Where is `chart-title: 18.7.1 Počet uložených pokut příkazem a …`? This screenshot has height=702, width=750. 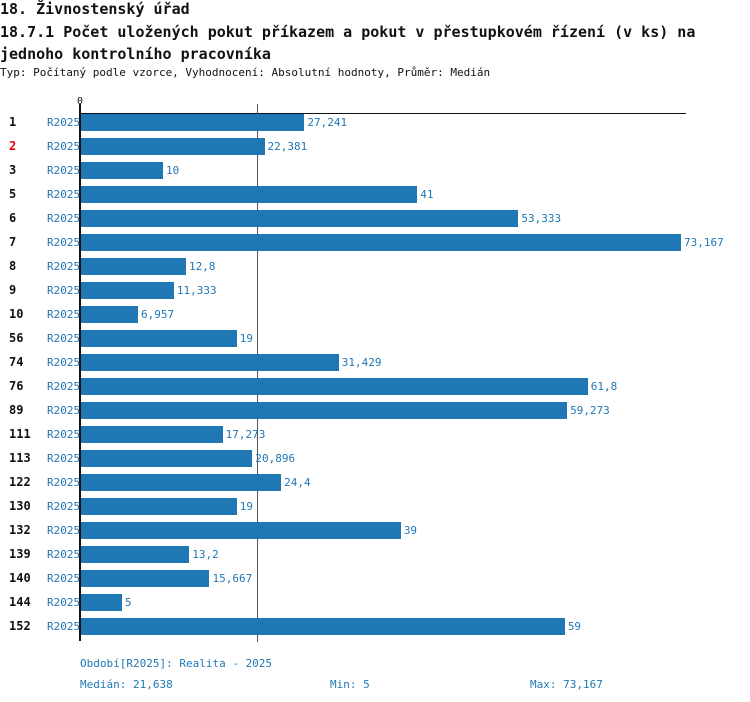
chart-title: 18.7.1 Počet uložených pokut příkazem a … is located at coordinates (348, 43).